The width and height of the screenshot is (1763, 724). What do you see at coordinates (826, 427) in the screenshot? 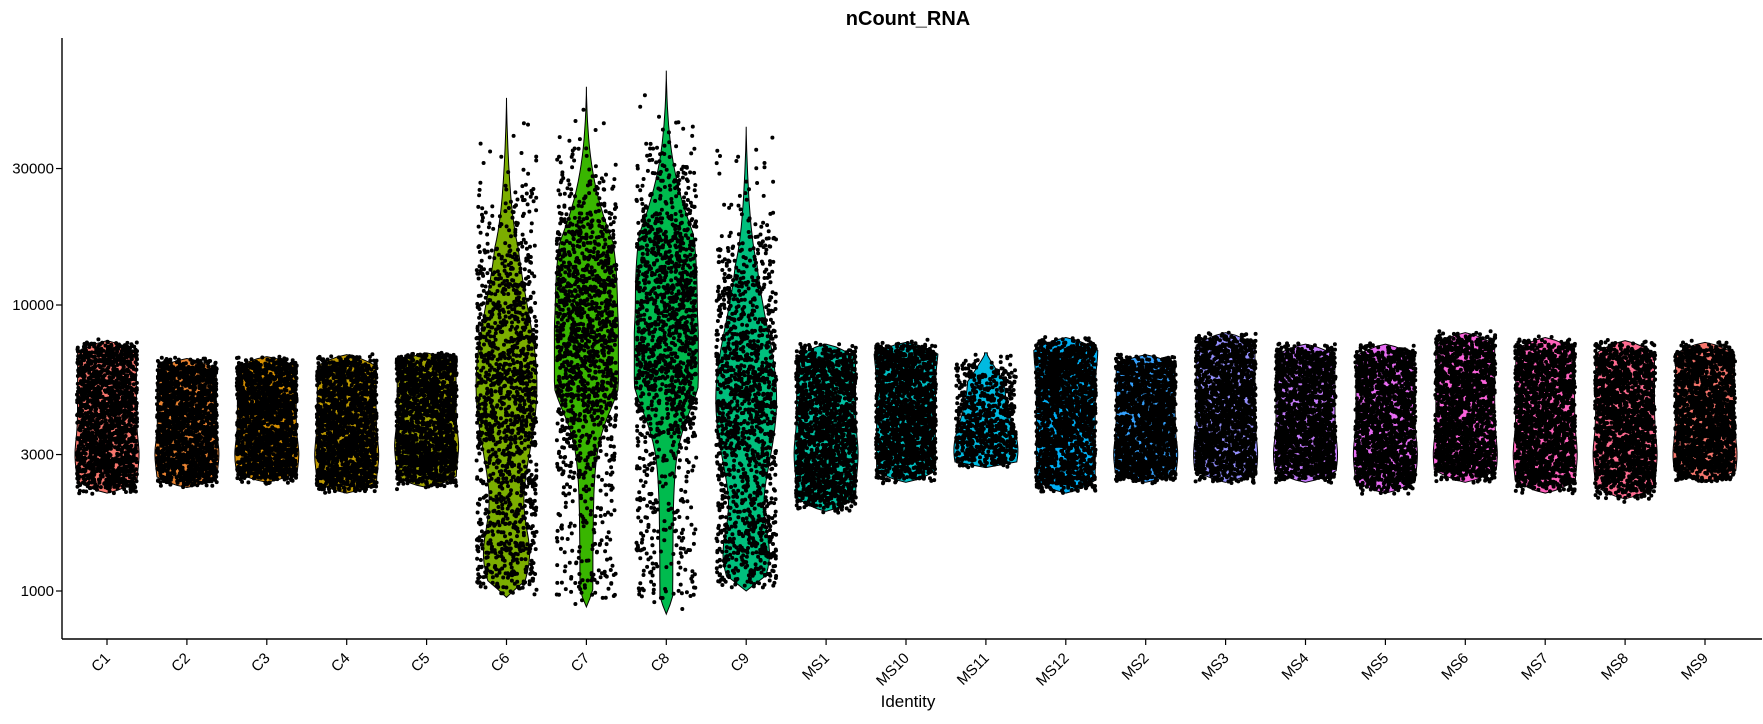
I see `points-MS1` at bounding box center [826, 427].